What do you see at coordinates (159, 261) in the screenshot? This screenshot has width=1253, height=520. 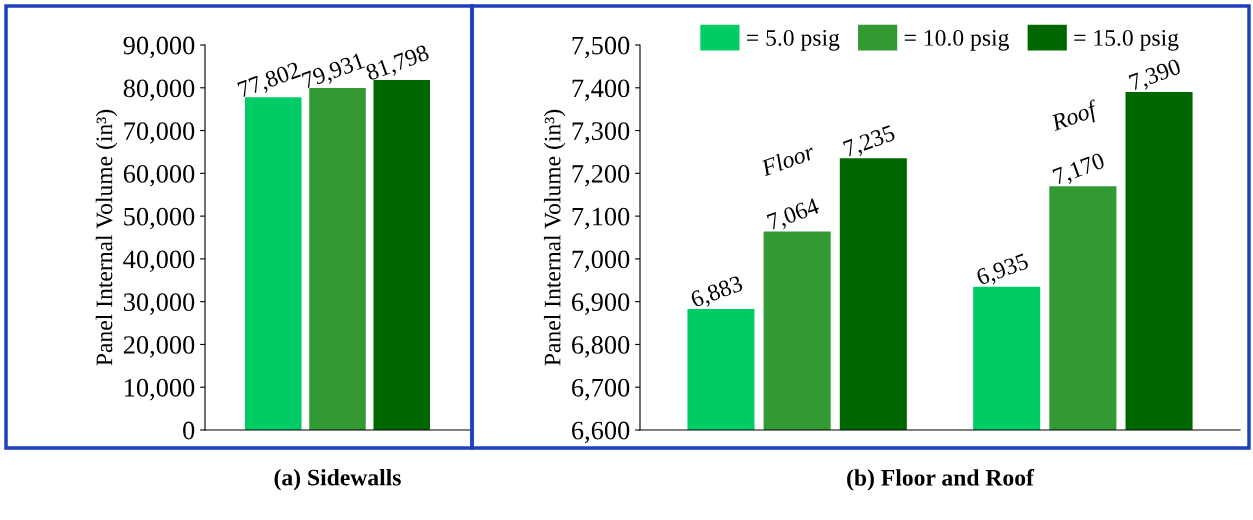 I see `y-tick-label: 40,000` at bounding box center [159, 261].